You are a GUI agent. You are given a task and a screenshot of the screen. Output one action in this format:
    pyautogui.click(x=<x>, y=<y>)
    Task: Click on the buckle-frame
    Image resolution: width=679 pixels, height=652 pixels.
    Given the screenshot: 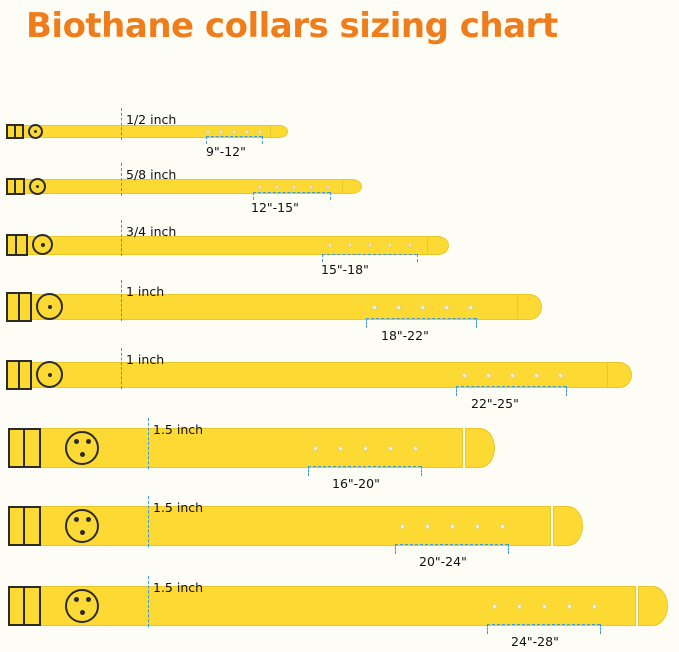 What is the action you would take?
    pyautogui.click(x=17, y=245)
    